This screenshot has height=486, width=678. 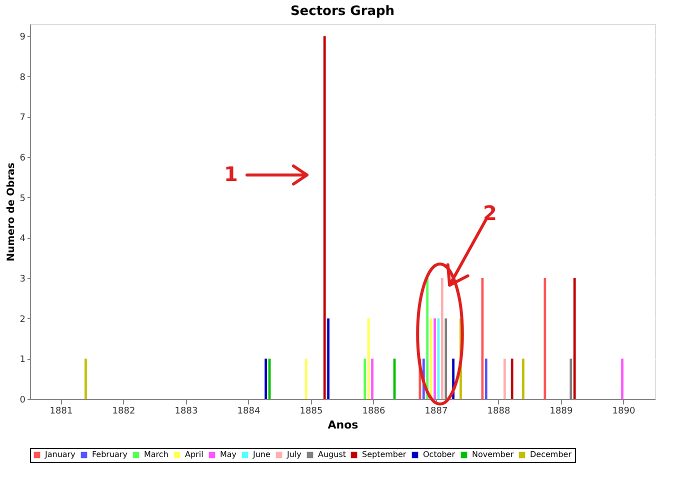 I want to click on y-tick-label: 7, so click(x=23, y=118).